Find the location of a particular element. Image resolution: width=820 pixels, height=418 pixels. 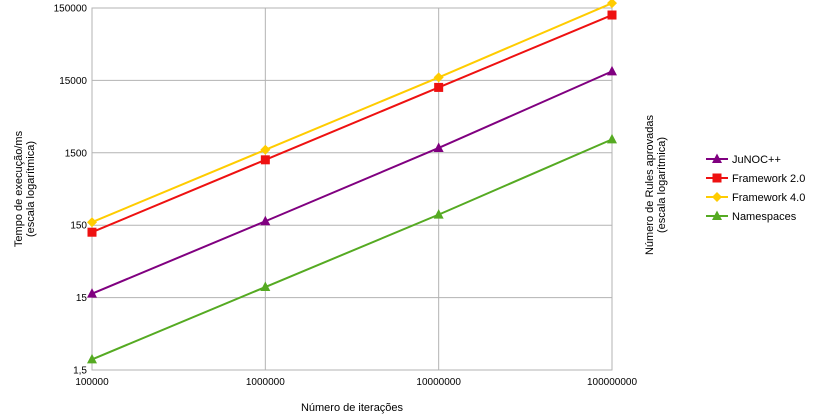

y2-axis-subtitle: (escala logarítmica) is located at coordinates (662, 185).